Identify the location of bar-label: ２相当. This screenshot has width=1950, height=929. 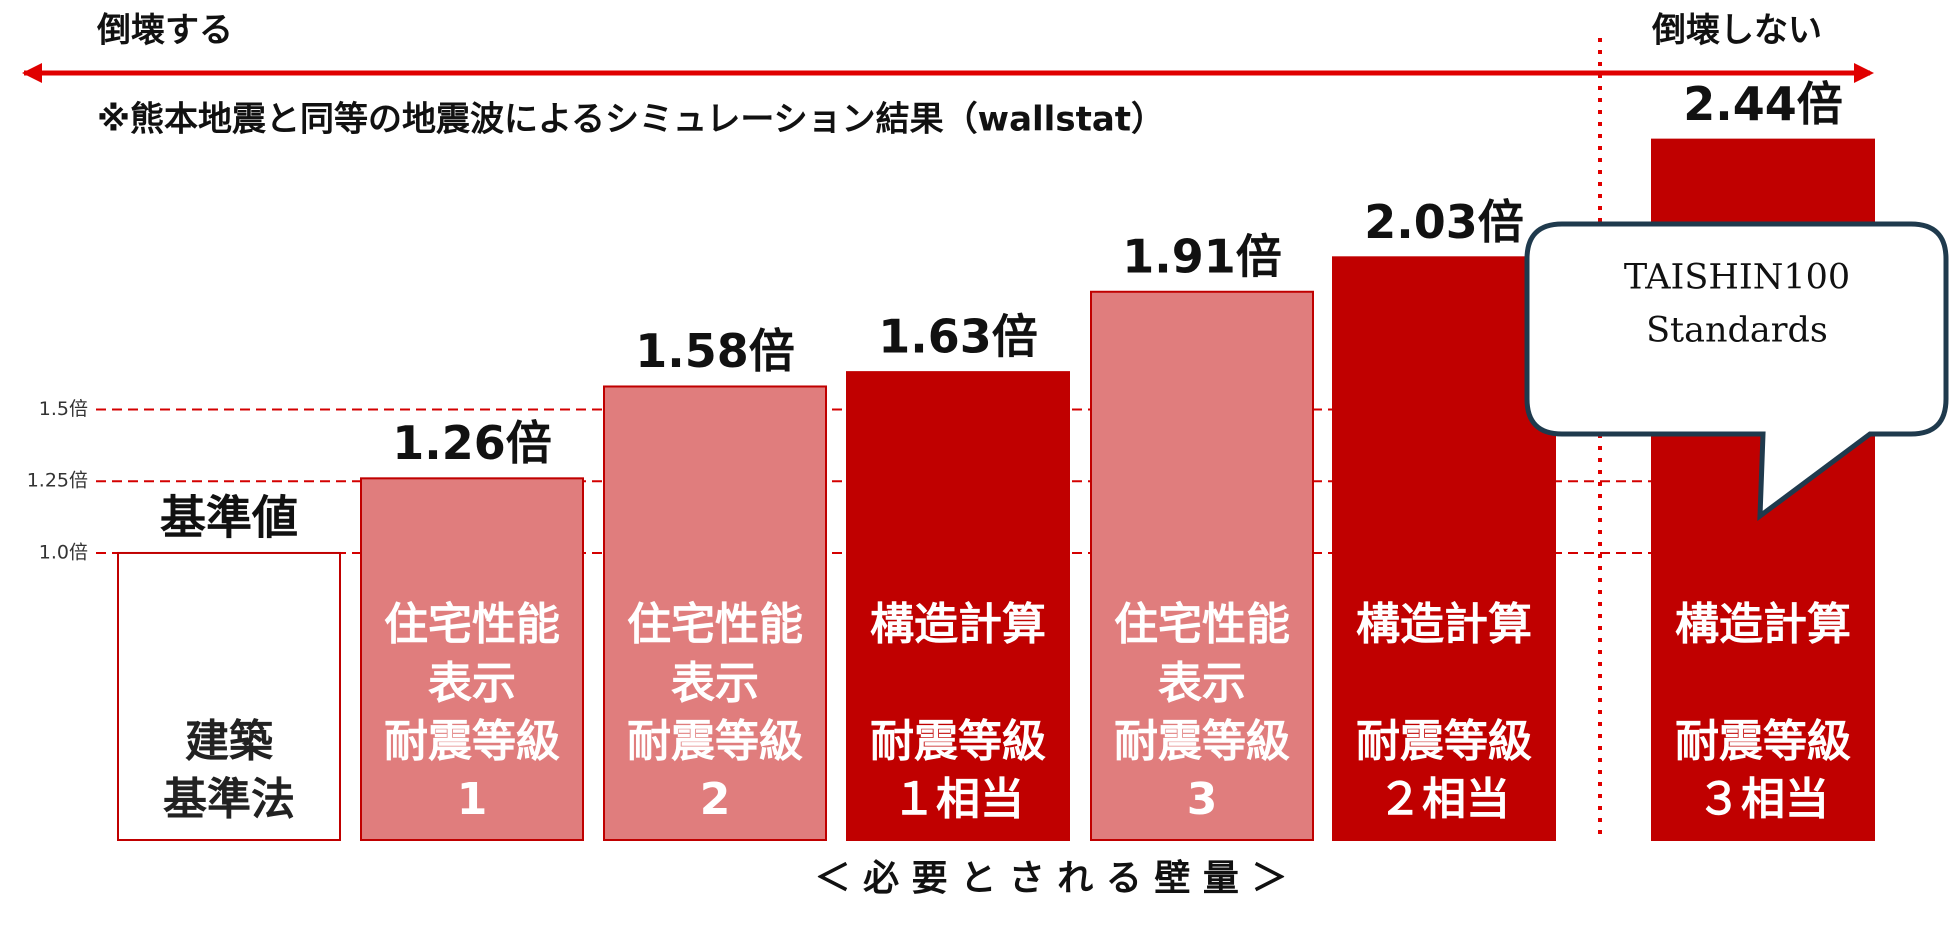
(1444, 799).